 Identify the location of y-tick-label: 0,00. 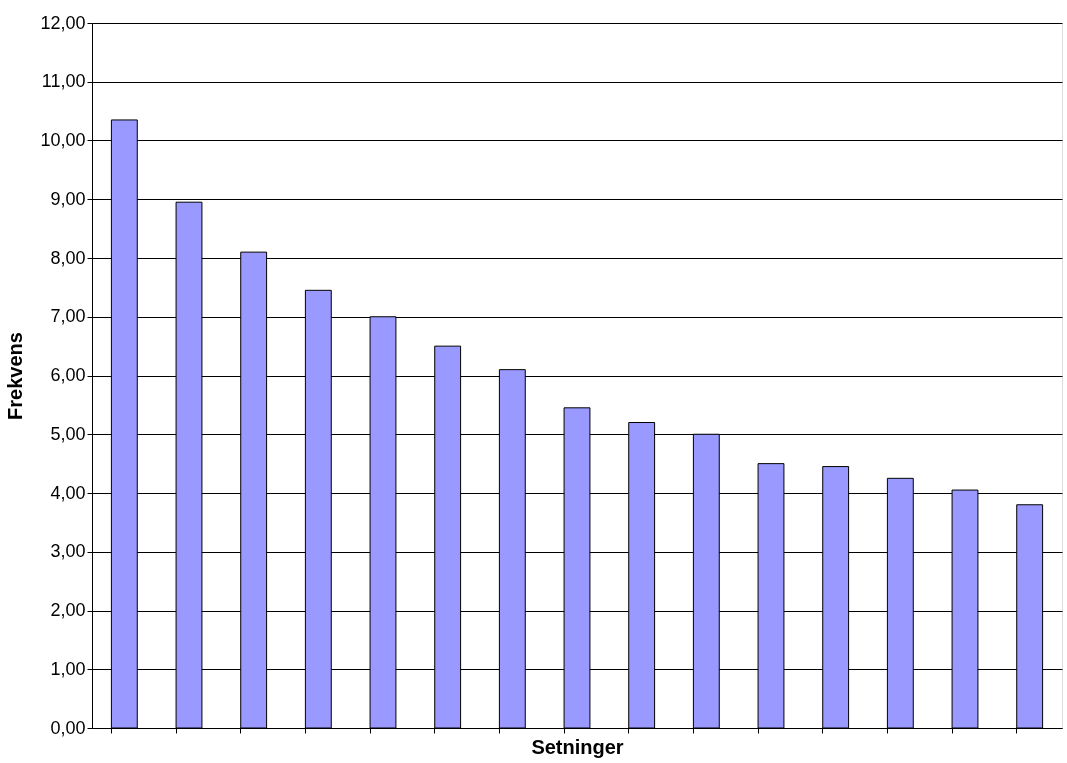
(68, 727).